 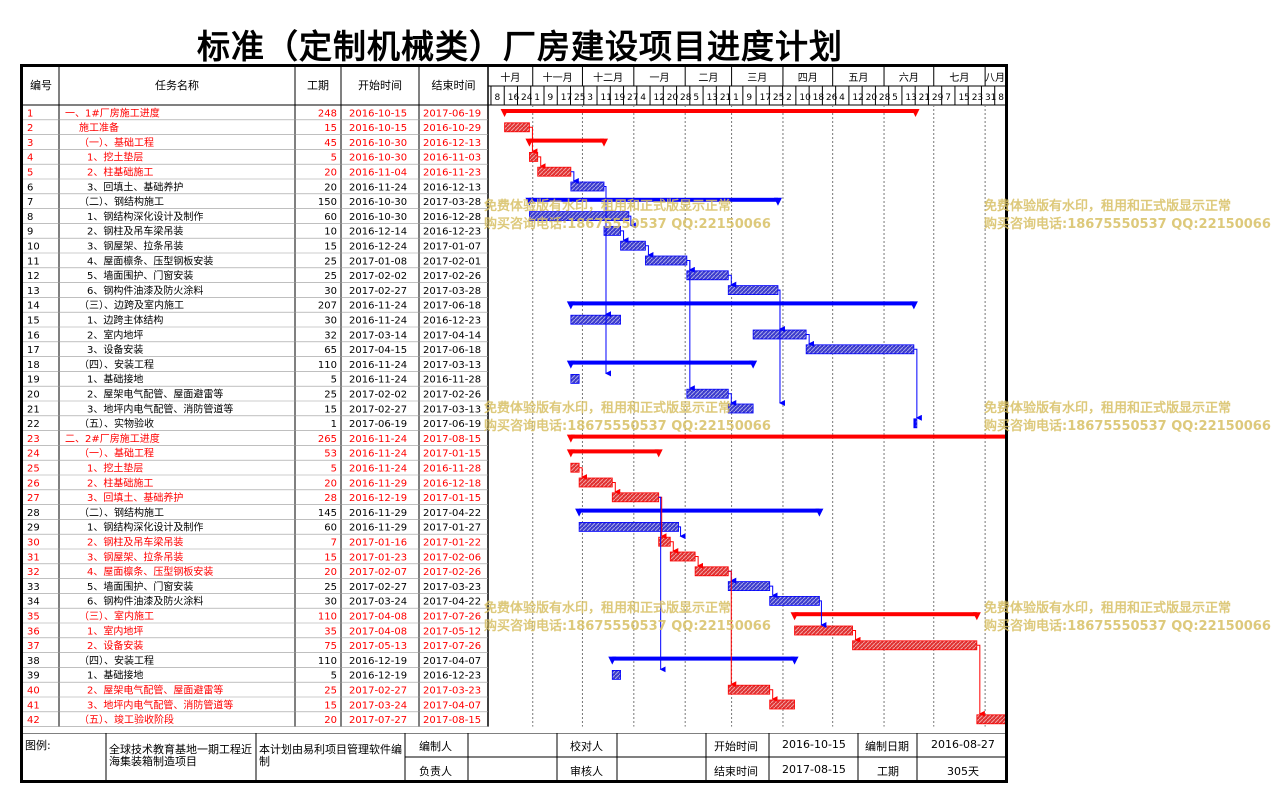 What do you see at coordinates (887, 746) in the screenshot?
I see `compile-date-label: 编制日期` at bounding box center [887, 746].